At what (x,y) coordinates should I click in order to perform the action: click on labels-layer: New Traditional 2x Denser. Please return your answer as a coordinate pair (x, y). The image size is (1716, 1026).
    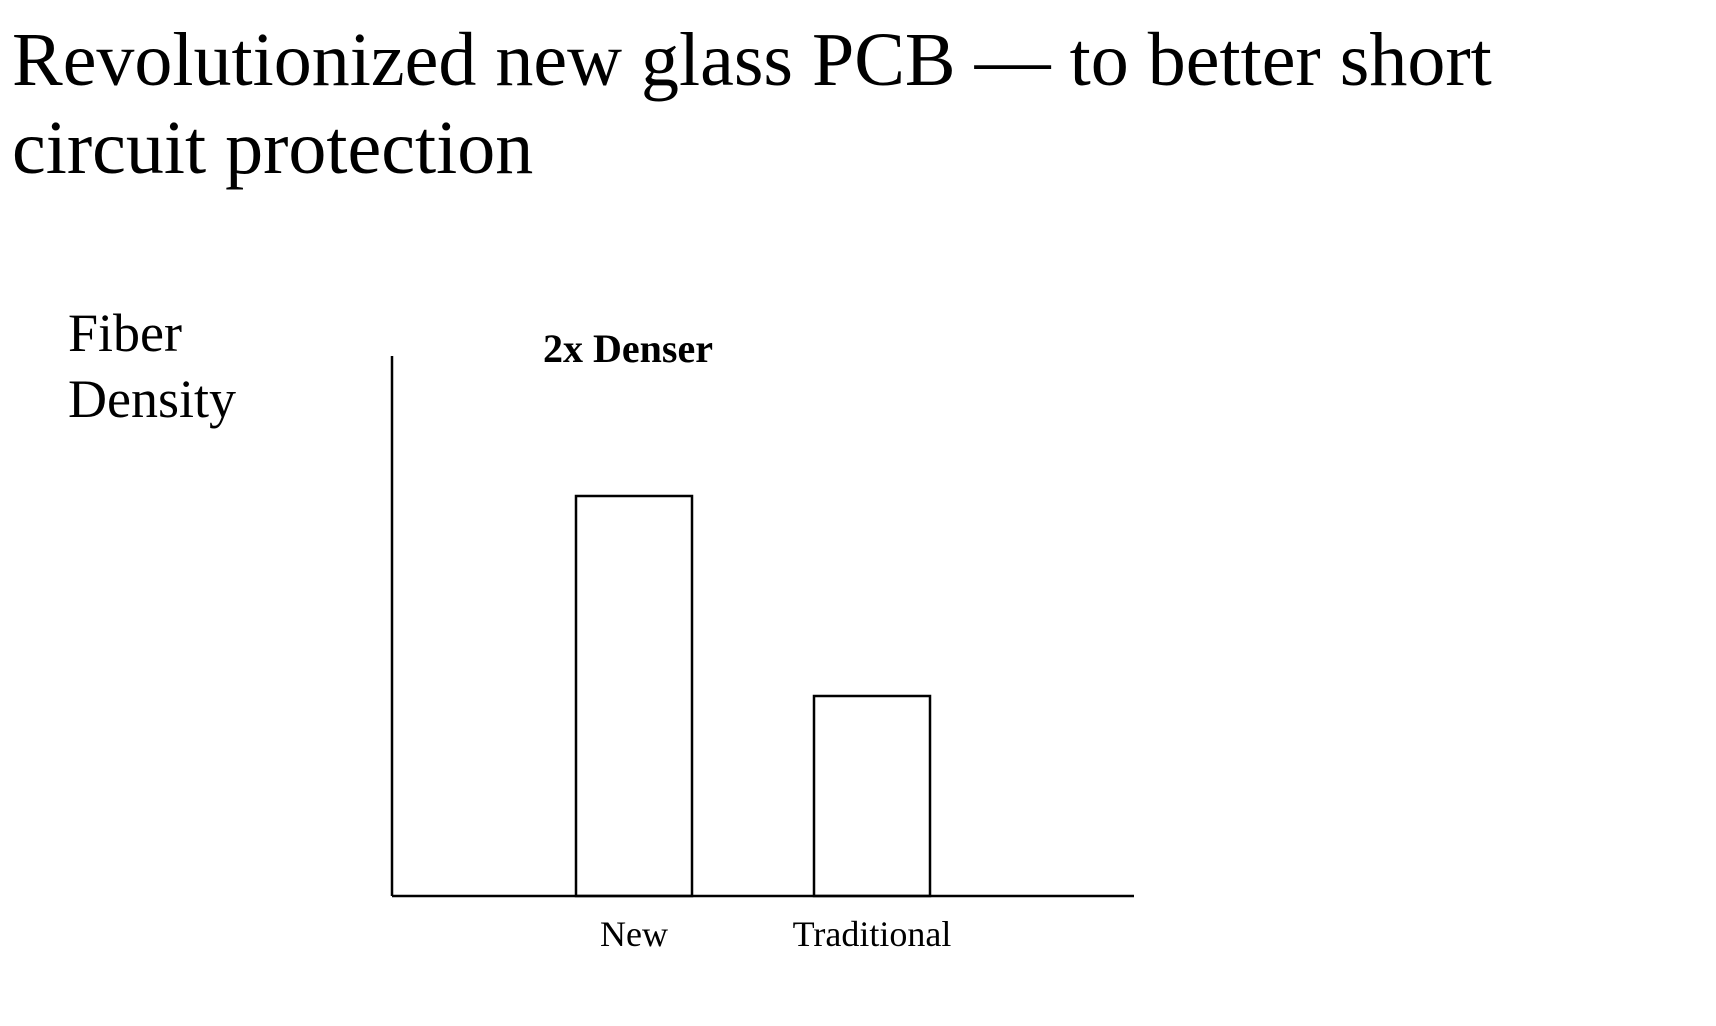
    Looking at the image, I should click on (747, 640).